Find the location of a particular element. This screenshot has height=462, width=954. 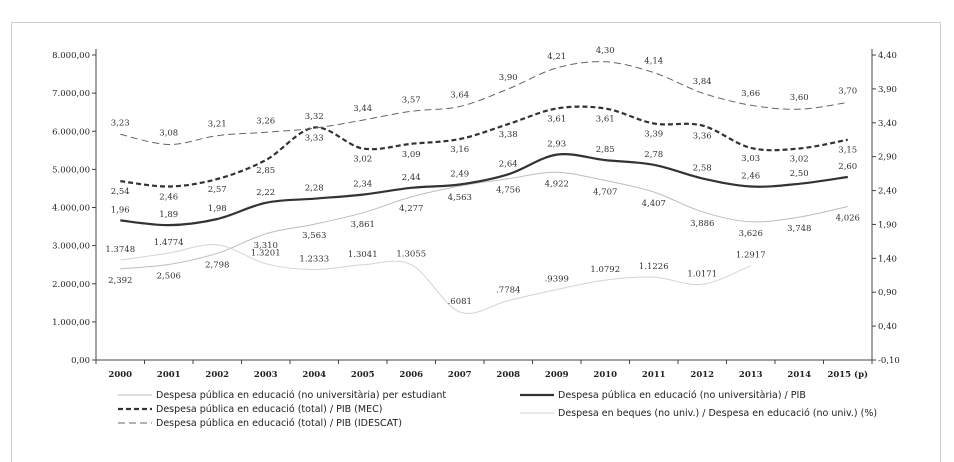

data-label: 3,64 is located at coordinates (459, 96).